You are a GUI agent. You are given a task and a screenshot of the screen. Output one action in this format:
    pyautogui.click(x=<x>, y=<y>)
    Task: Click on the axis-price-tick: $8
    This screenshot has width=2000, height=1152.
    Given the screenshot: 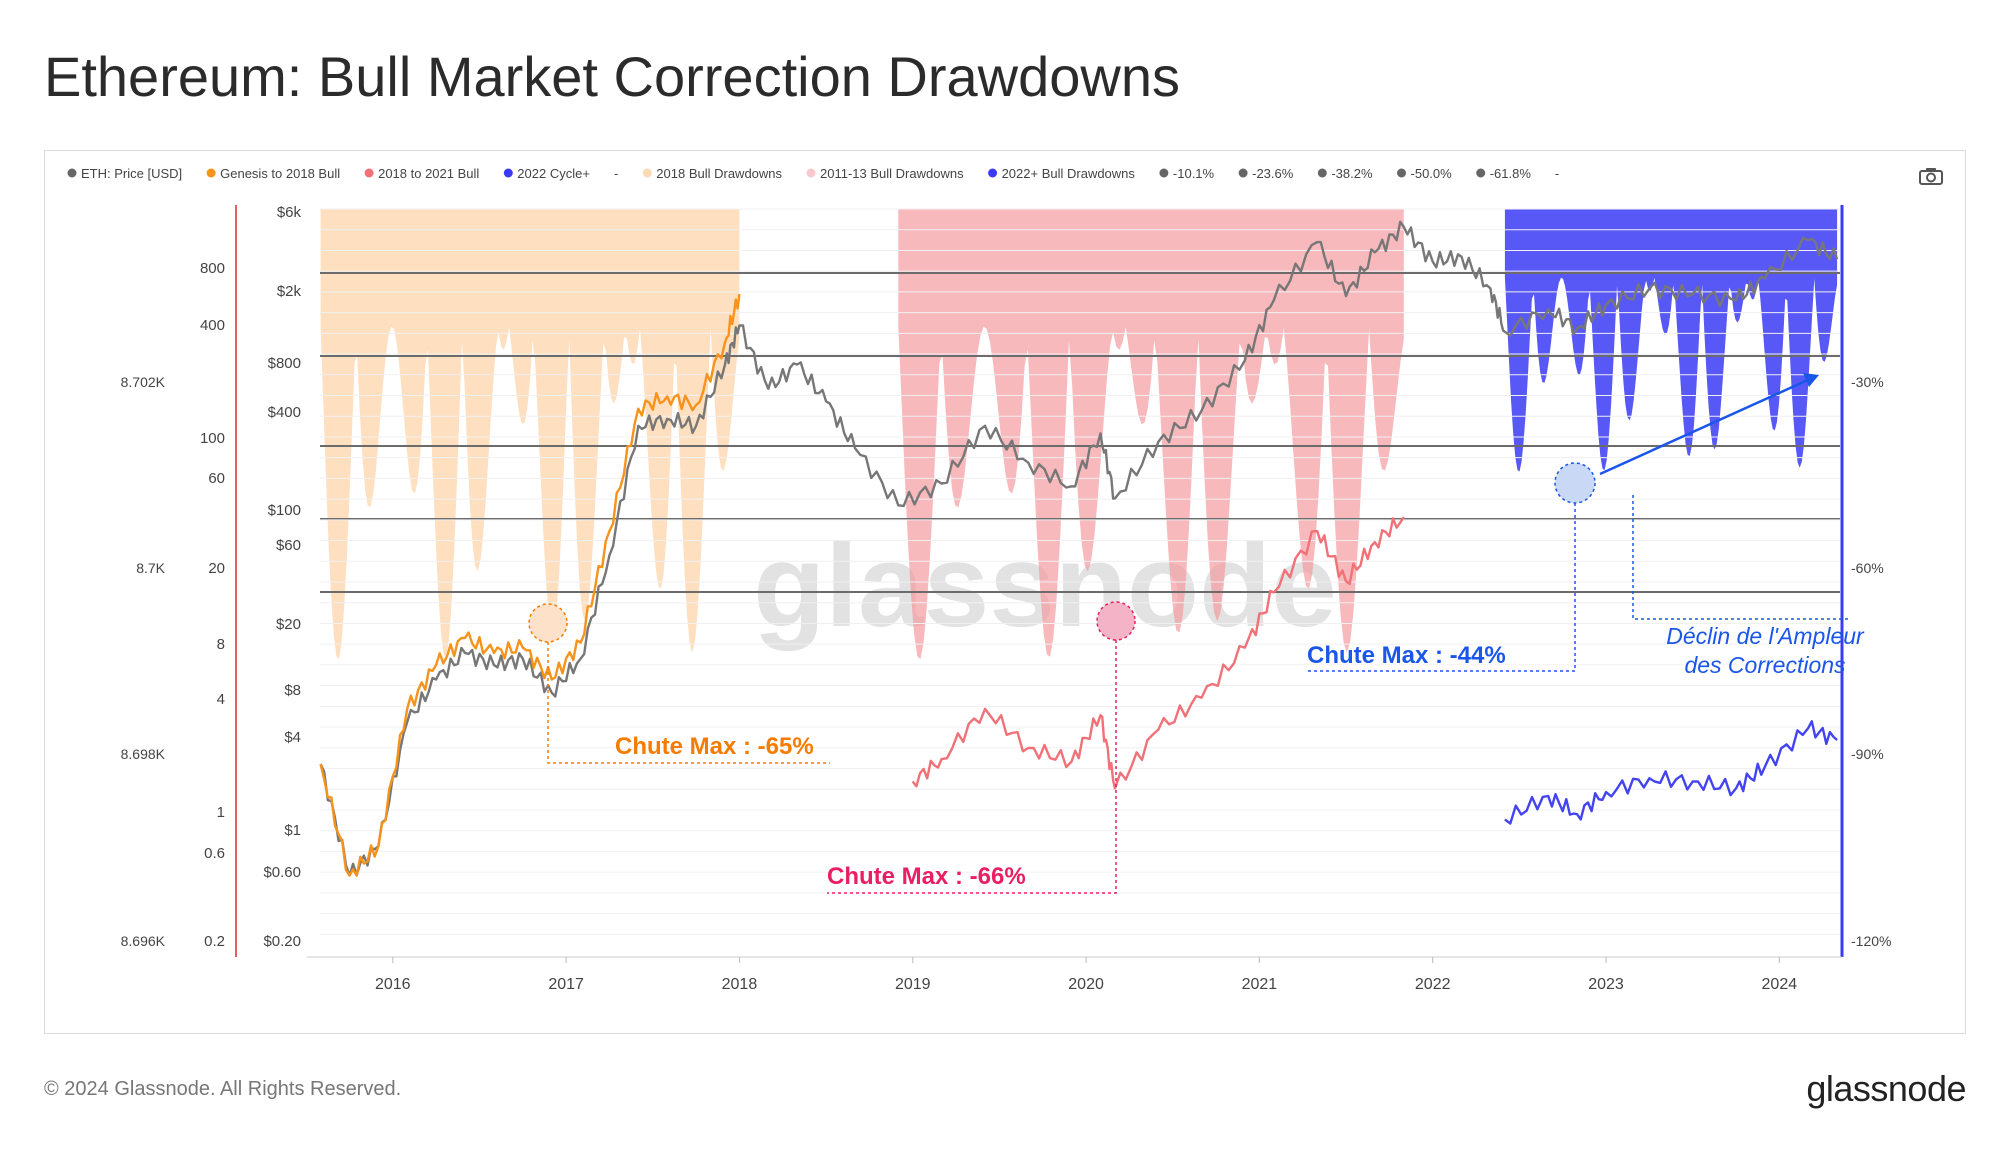 What is the action you would take?
    pyautogui.click(x=292, y=690)
    